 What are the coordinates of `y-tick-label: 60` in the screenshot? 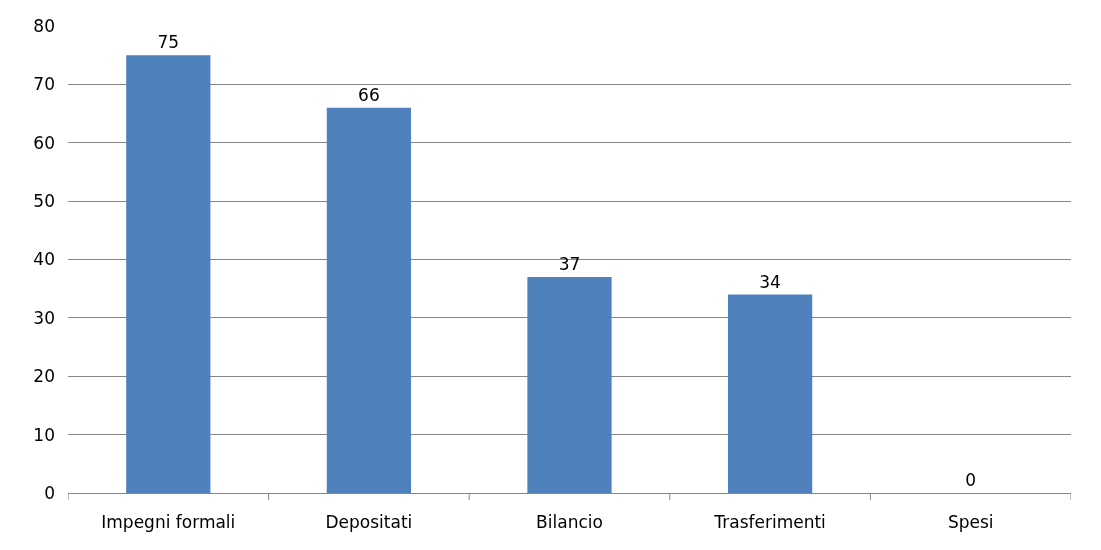 It's located at (44, 142).